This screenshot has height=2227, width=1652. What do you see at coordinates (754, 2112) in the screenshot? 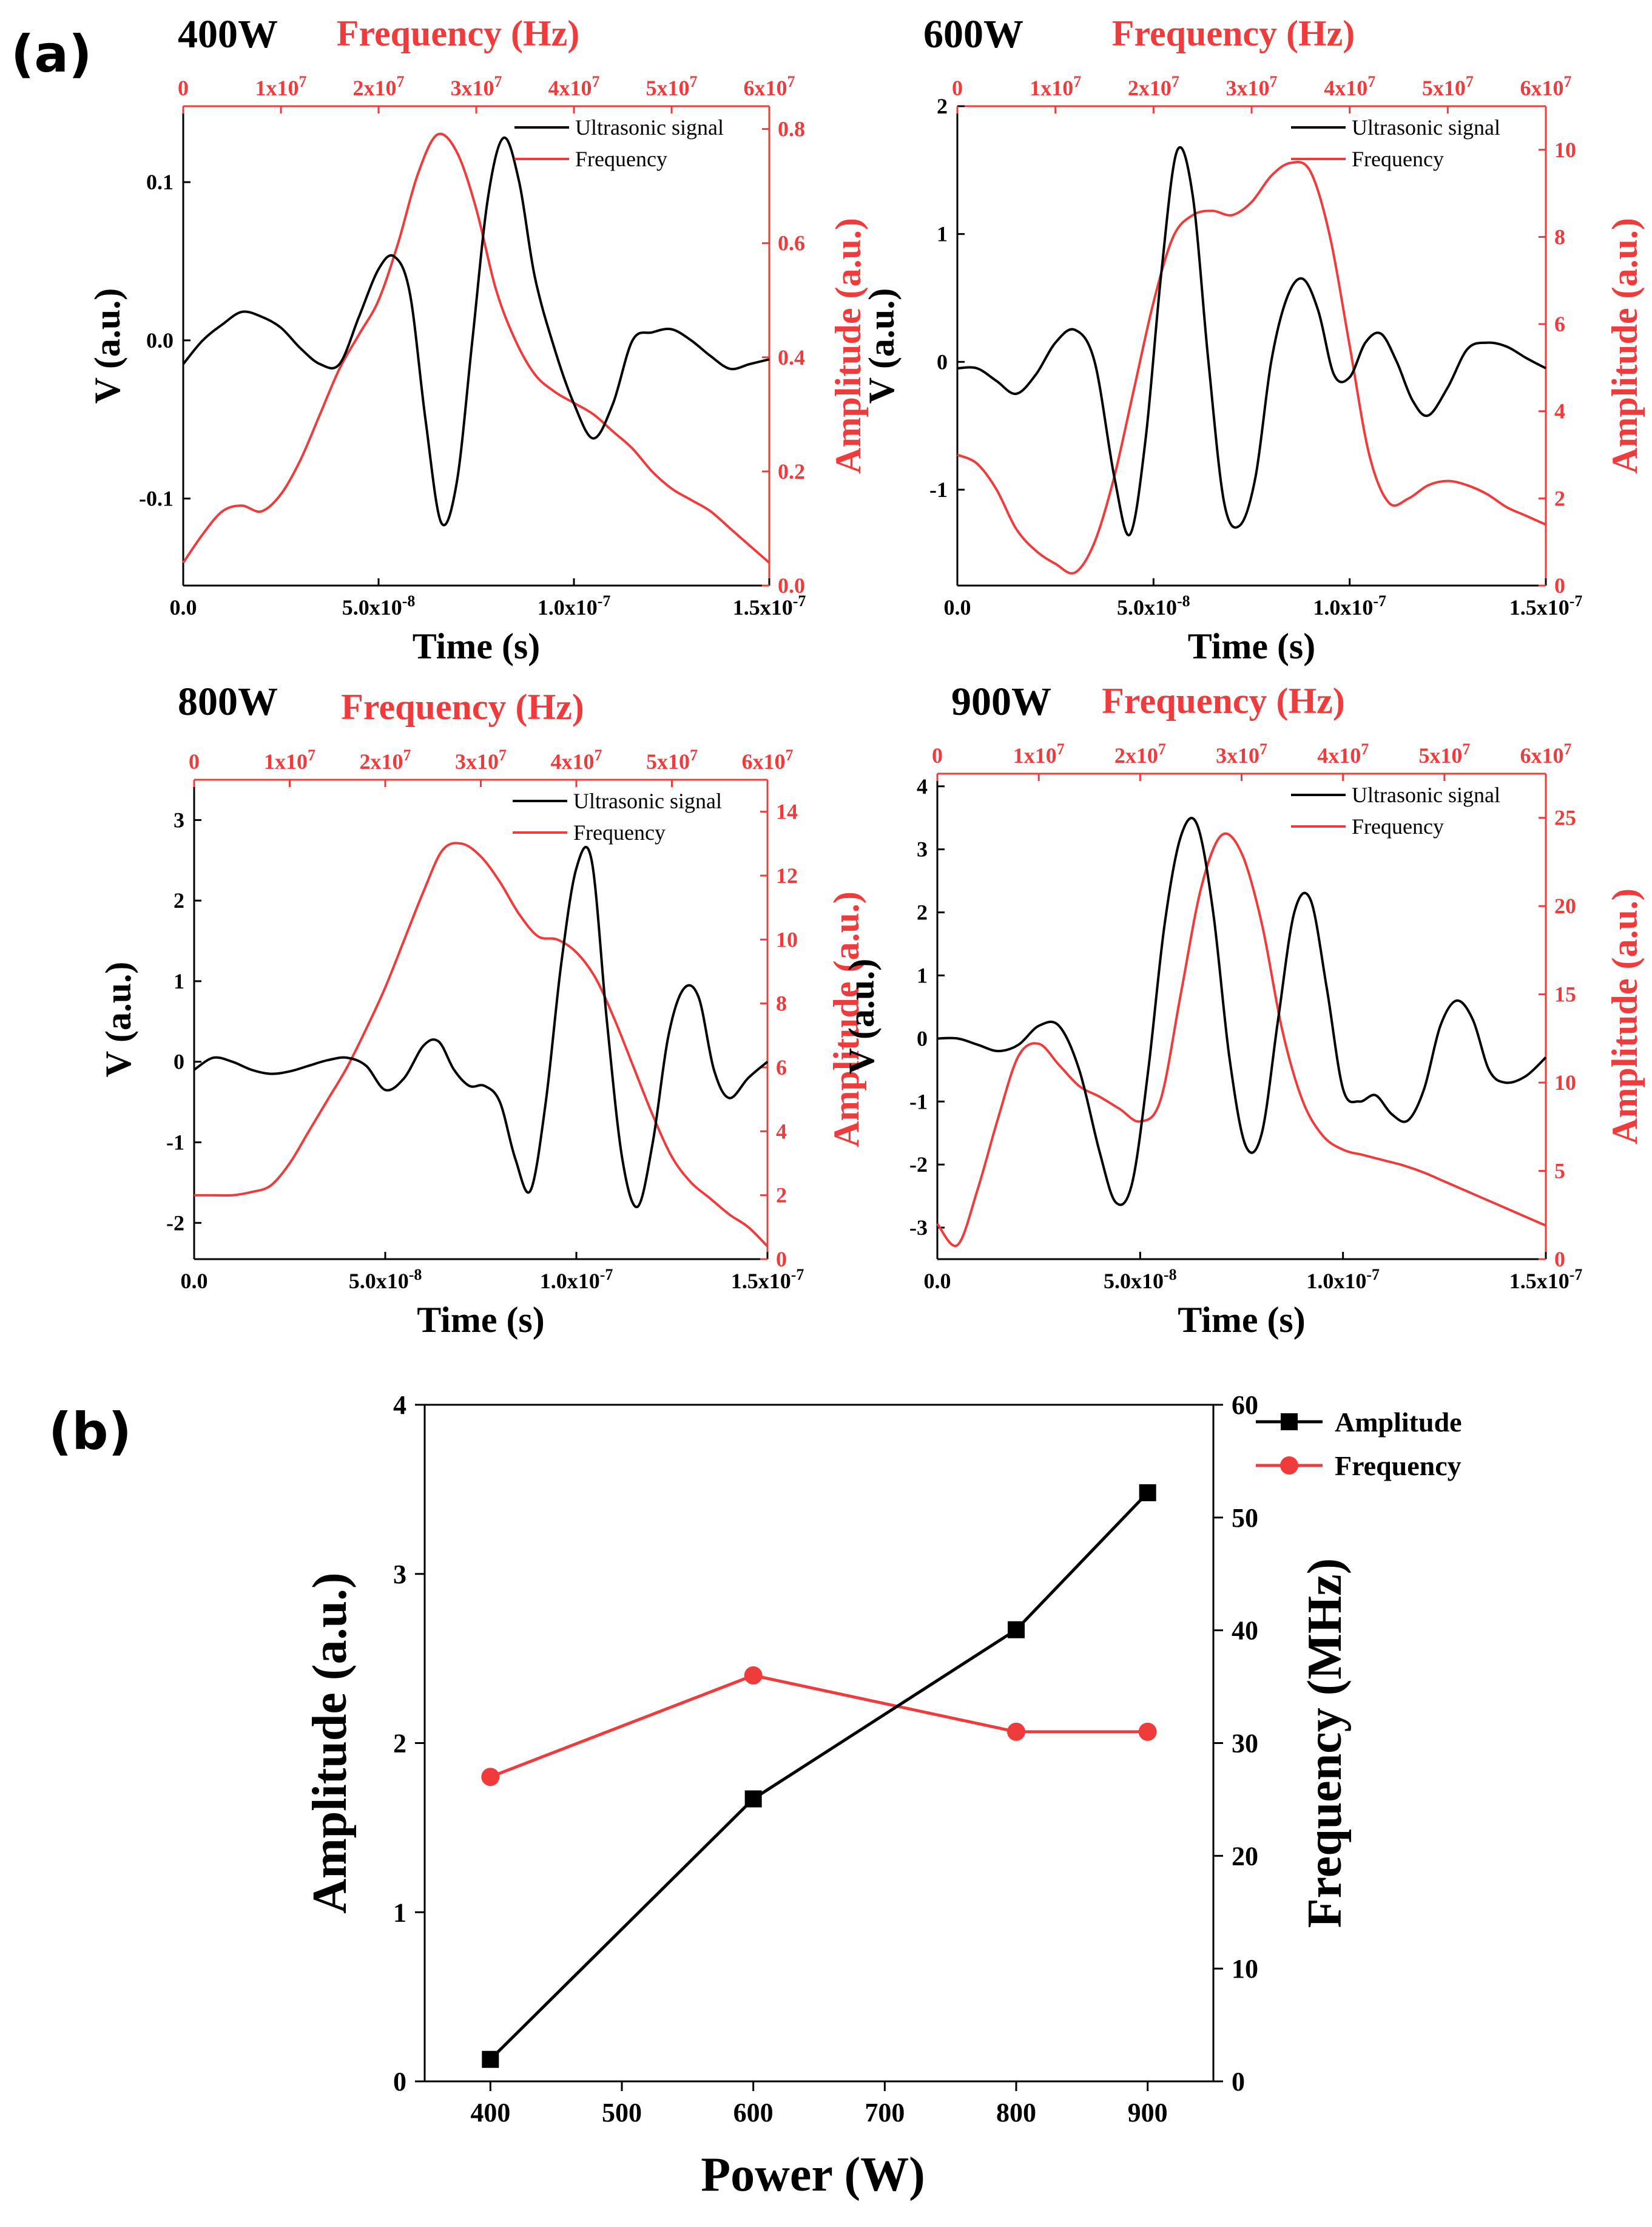
I see `x-tick-label: 600` at bounding box center [754, 2112].